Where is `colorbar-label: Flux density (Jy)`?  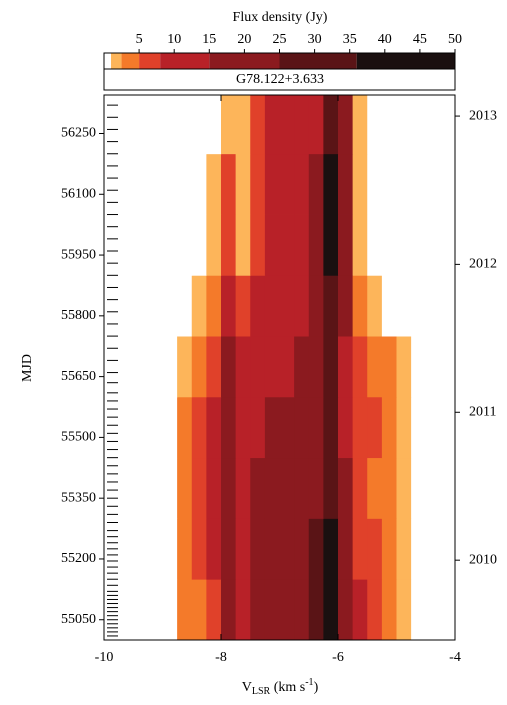
colorbar-label: Flux density (Jy) is located at coordinates (280, 17).